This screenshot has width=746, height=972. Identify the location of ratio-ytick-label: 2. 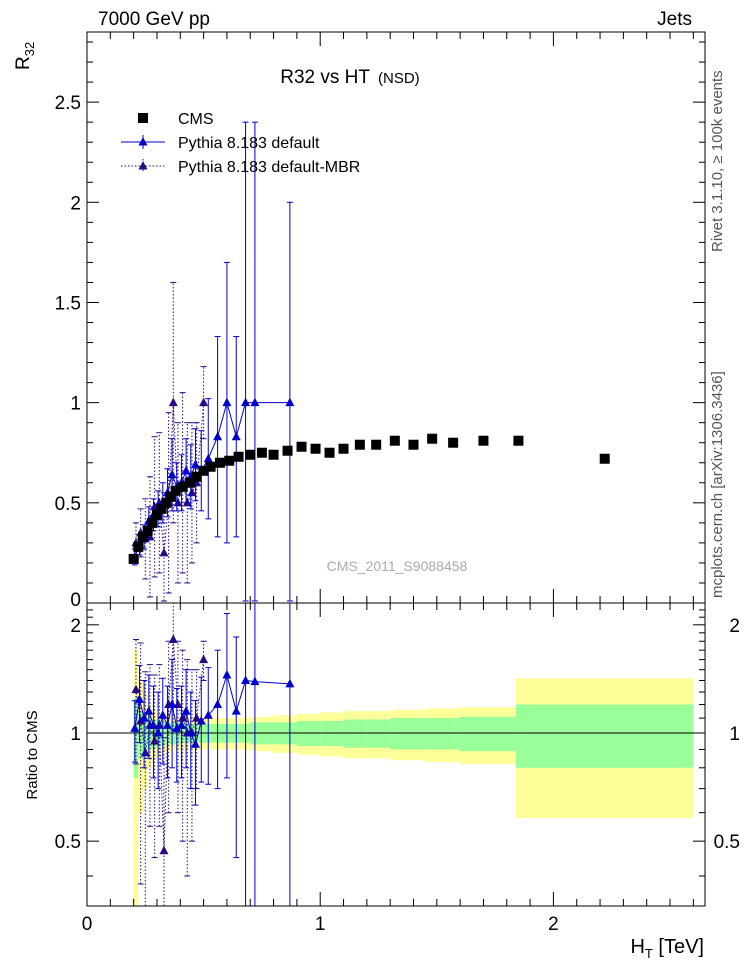
(75, 626).